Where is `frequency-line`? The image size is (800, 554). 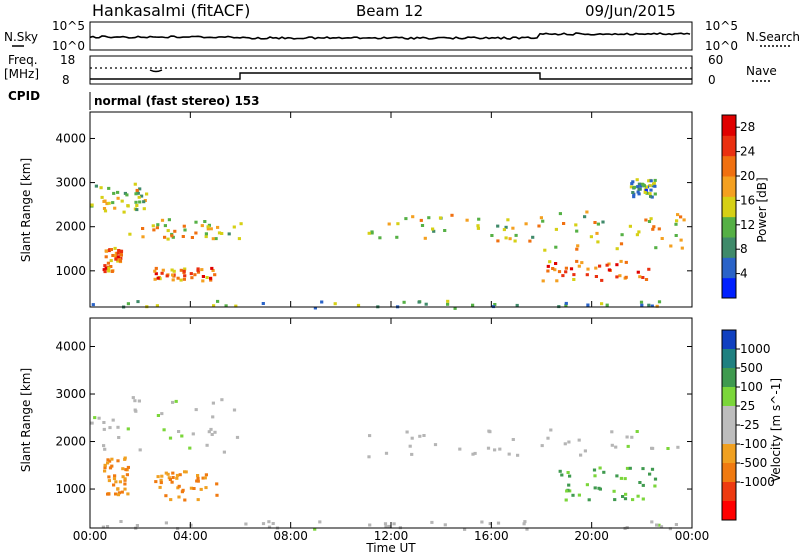 frequency-line is located at coordinates (391, 76).